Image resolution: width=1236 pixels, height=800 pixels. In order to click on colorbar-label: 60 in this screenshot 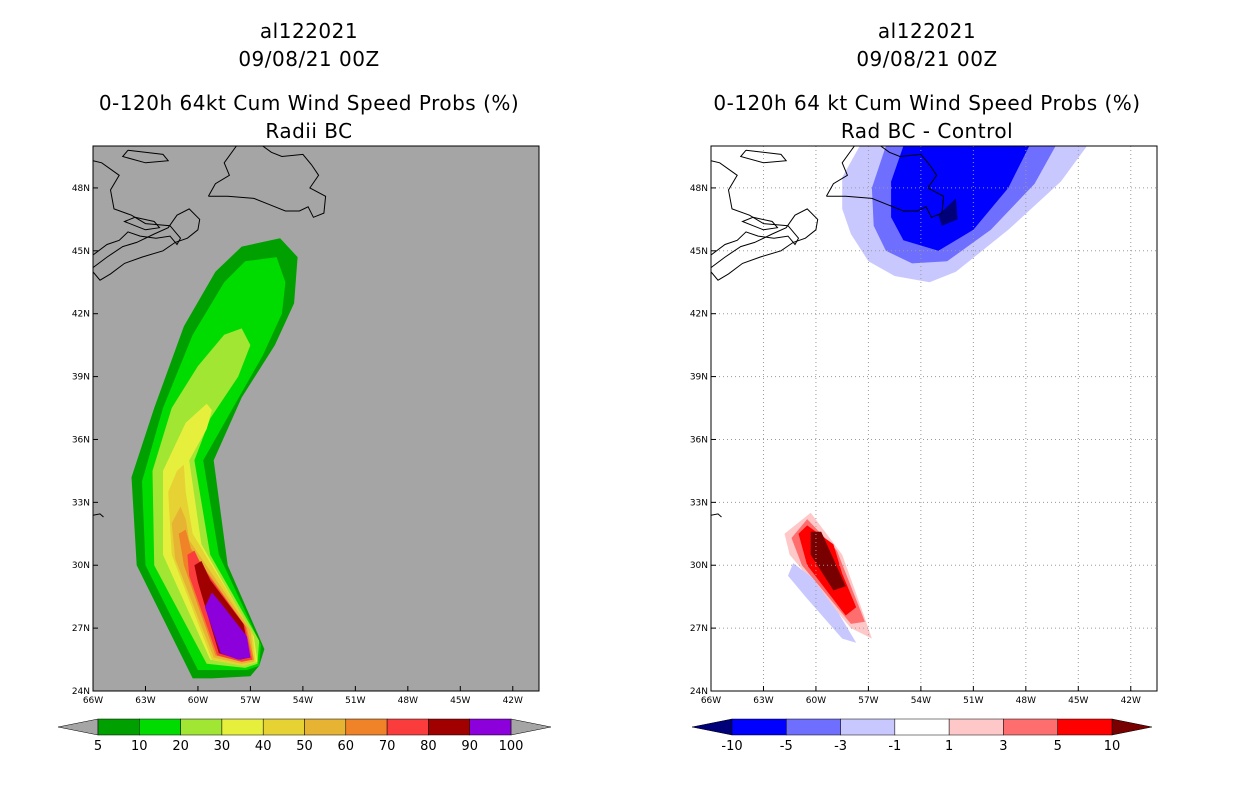, I will do `click(346, 746)`.